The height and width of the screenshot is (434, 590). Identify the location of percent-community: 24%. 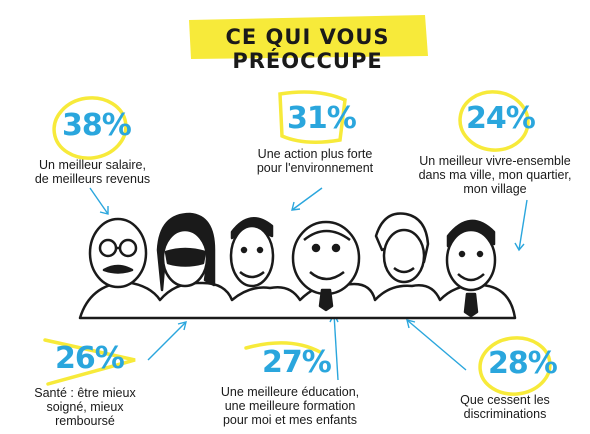
(501, 118).